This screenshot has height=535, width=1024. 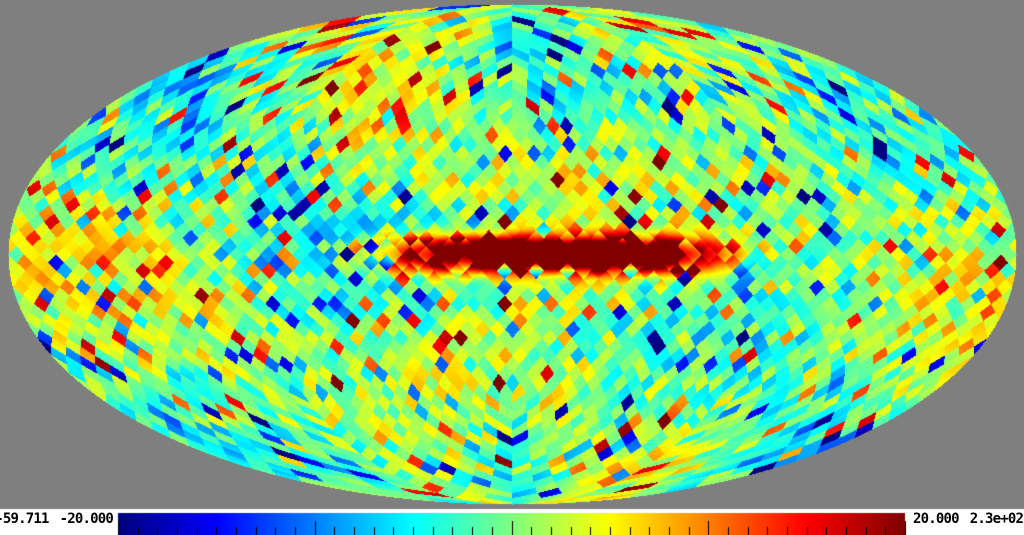 I want to click on colorbar-right-labels: 20.000 2.3e+02, so click(x=968, y=519).